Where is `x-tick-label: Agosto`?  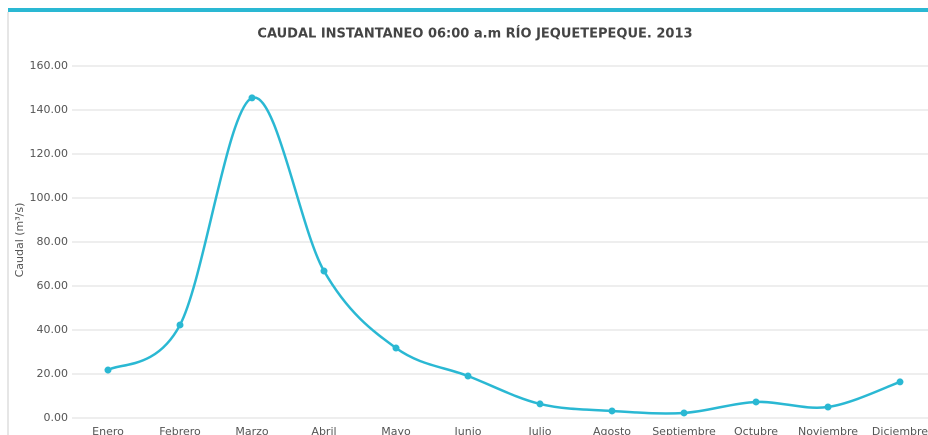 x-tick-label: Agosto is located at coordinates (612, 430).